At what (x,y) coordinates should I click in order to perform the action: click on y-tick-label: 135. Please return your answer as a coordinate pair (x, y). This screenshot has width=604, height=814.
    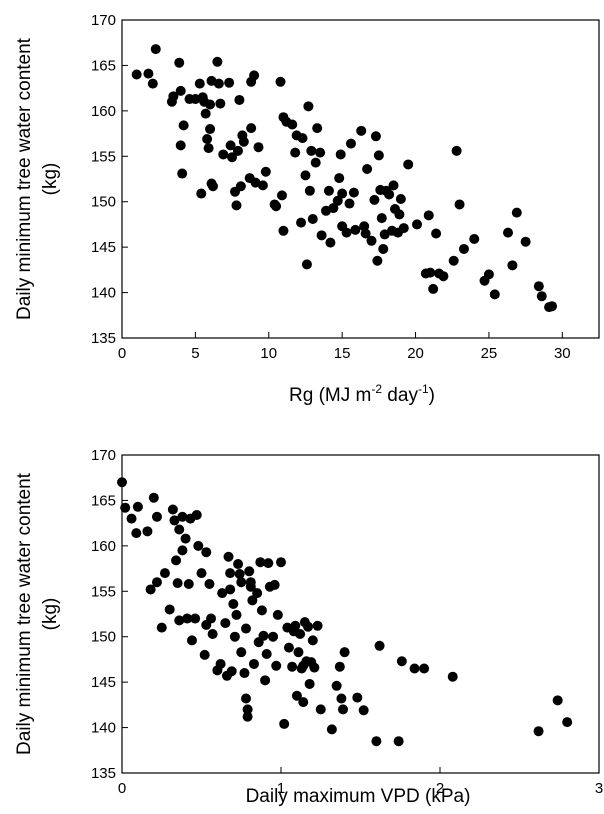
    Looking at the image, I should click on (103, 338).